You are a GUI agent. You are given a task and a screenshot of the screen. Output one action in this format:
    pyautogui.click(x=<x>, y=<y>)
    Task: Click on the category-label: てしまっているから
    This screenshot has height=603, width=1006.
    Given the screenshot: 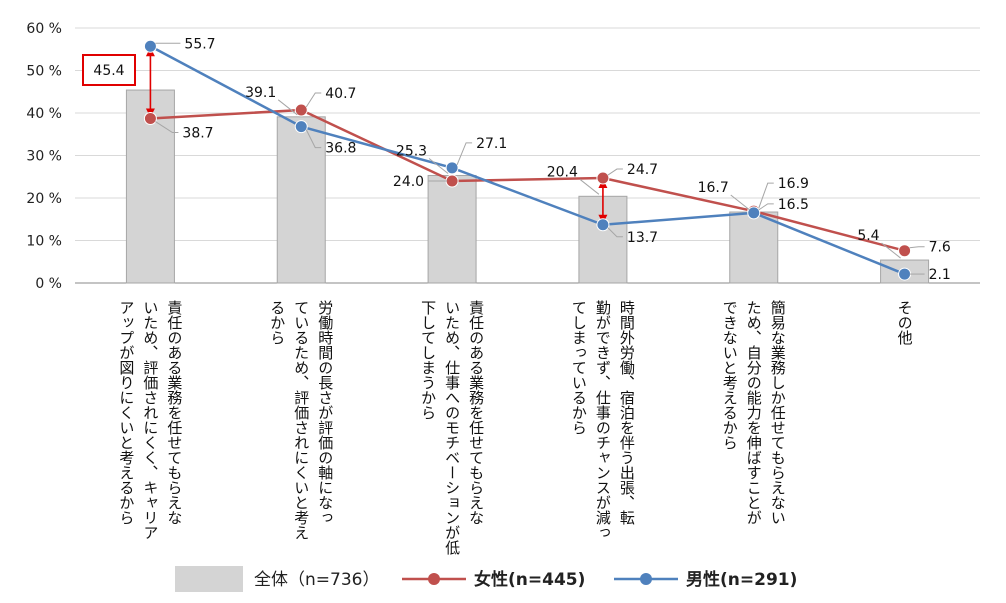 What is the action you would take?
    pyautogui.click(x=579, y=367)
    